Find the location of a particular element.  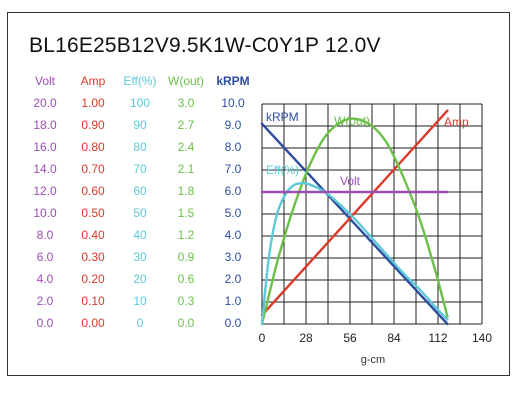

tick-label-volt: 6.0 is located at coordinates (45, 257).